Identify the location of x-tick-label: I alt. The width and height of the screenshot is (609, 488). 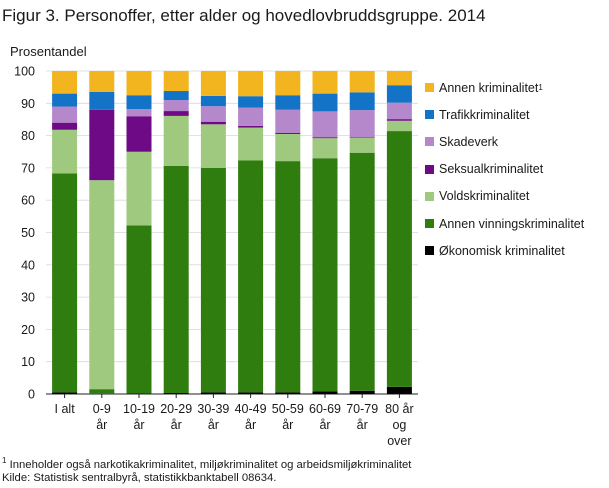
(65, 409).